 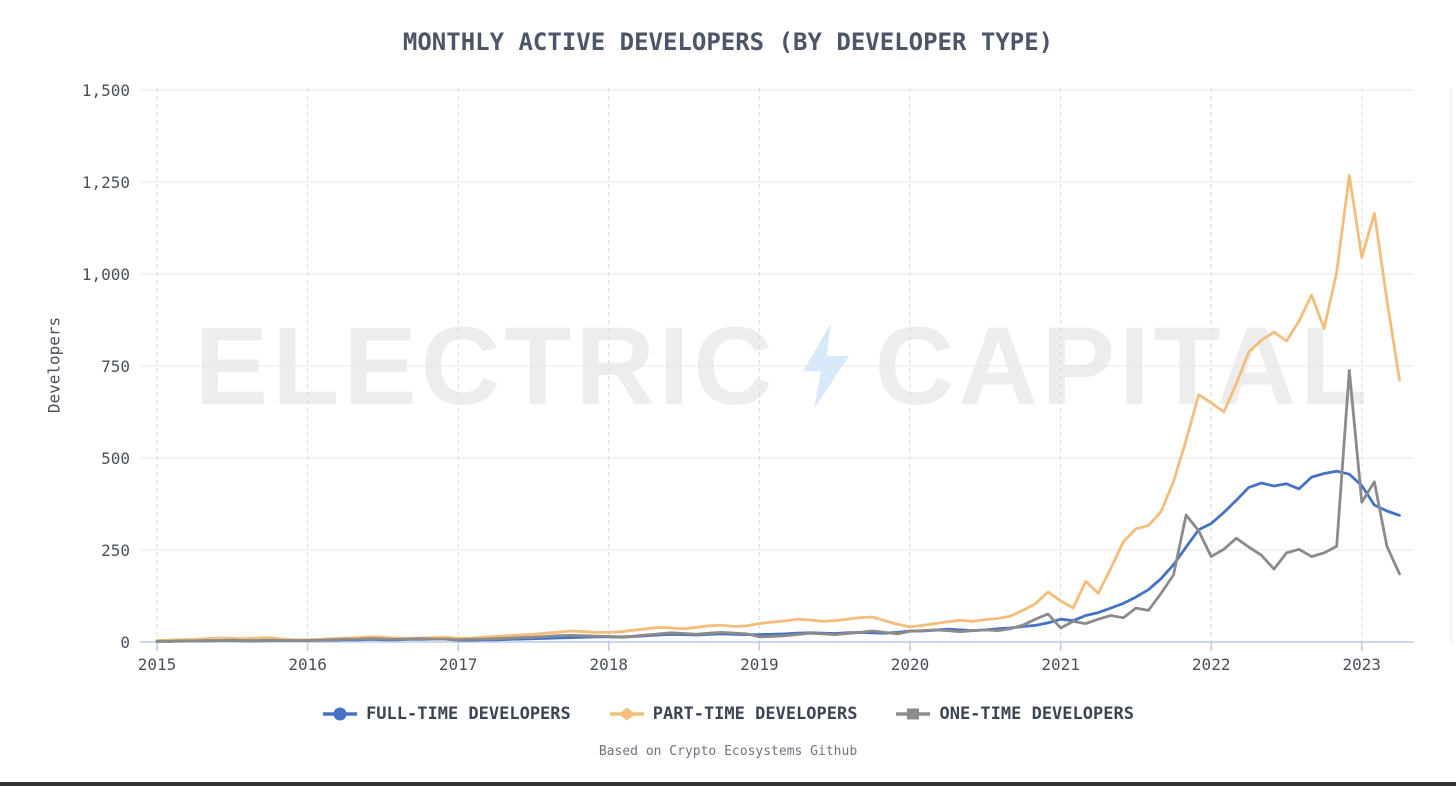 I want to click on x-tick-label: 2019, so click(x=759, y=664).